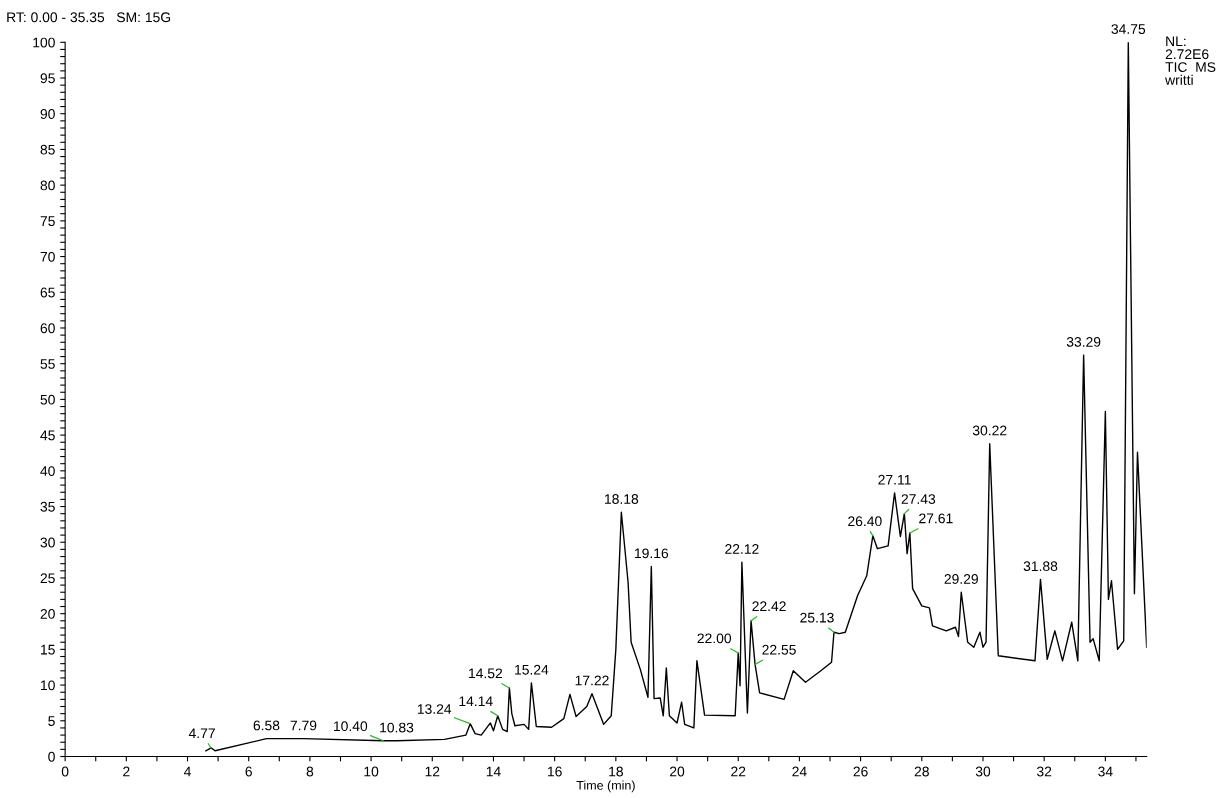  Describe the element at coordinates (779, 649) in the screenshot. I see `annotation: 22.55` at that location.